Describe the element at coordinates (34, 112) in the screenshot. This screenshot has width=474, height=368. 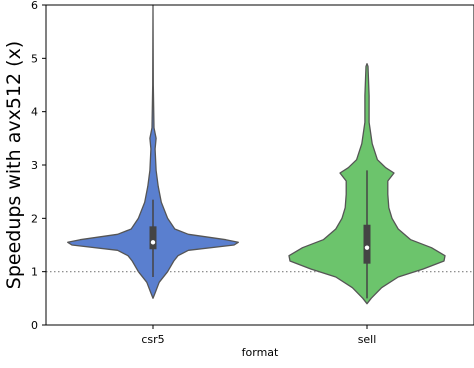
I see `y-tick-label: 4` at that location.